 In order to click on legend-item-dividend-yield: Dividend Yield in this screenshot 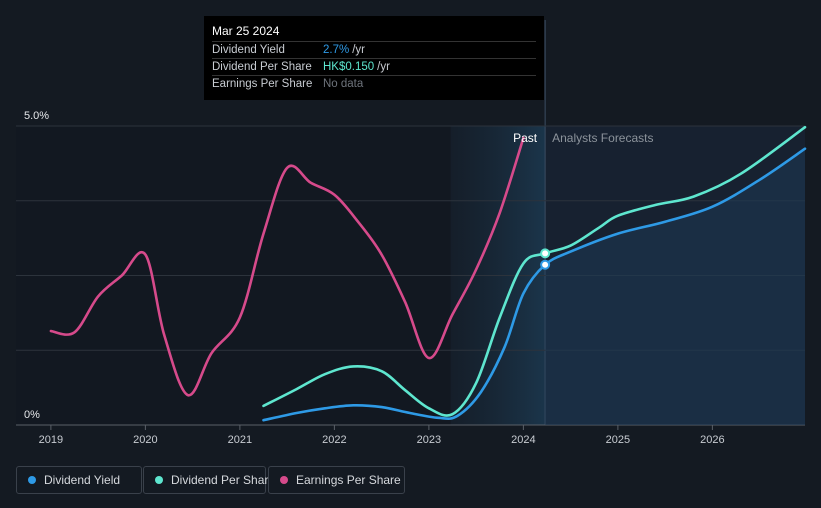, I will do `click(79, 480)`.